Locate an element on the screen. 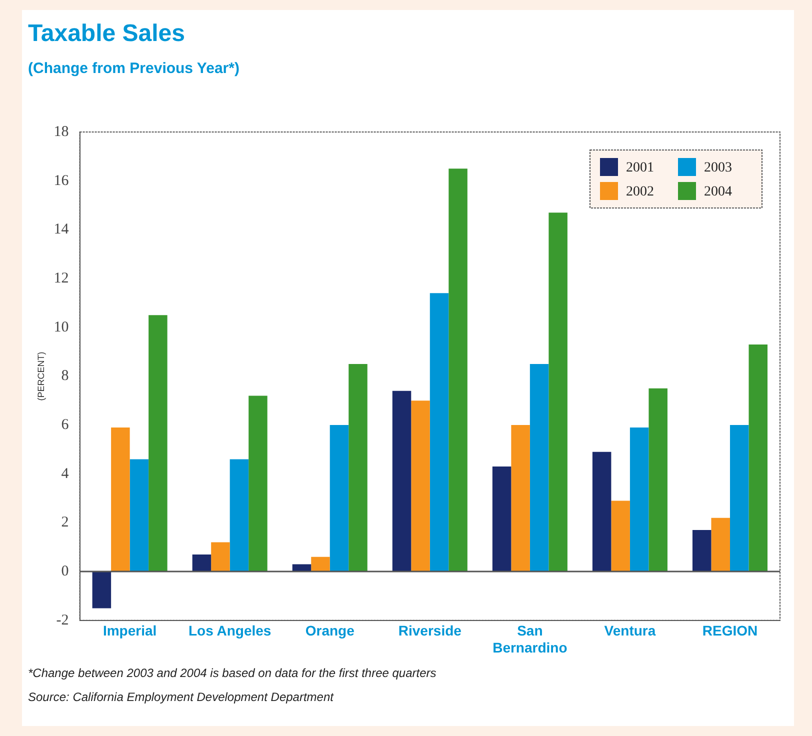 This screenshot has height=736, width=812. chart-title: Taxable Sales is located at coordinates (106, 34).